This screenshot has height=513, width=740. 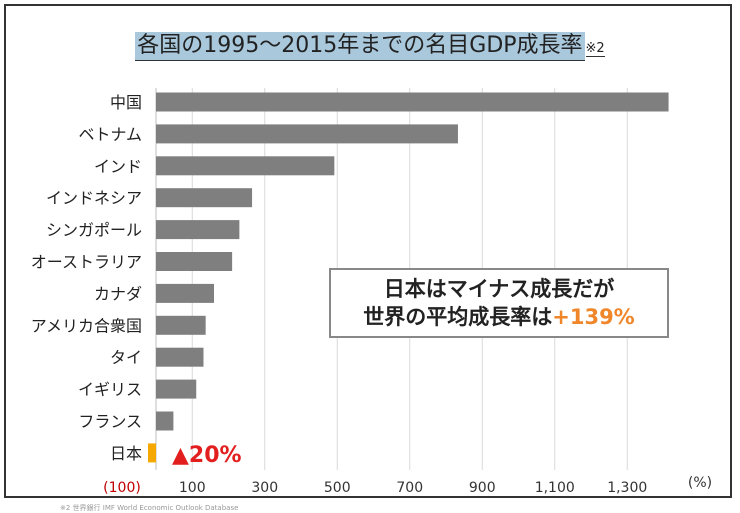 I want to click on category-label: ベトナム, so click(x=110, y=134).